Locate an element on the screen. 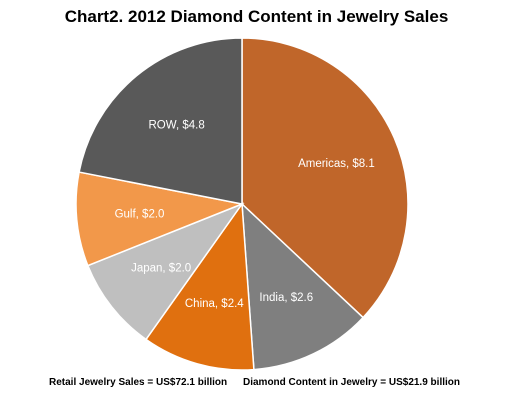 The image size is (513, 405). pie-slice-row is located at coordinates (160, 121).